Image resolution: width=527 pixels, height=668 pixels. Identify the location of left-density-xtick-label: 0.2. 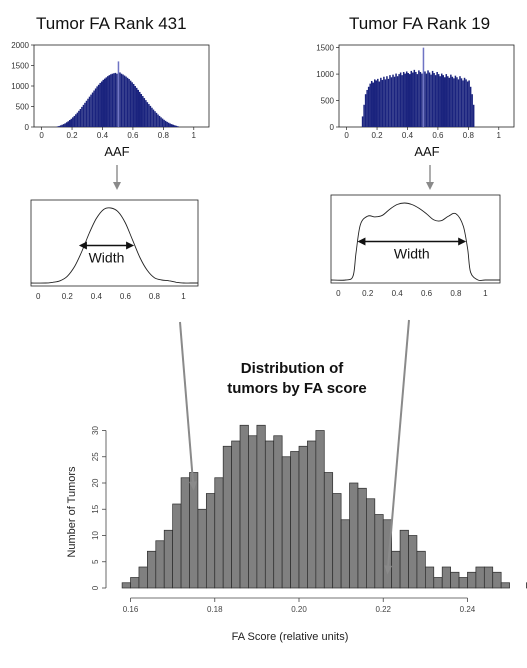
(68, 296).